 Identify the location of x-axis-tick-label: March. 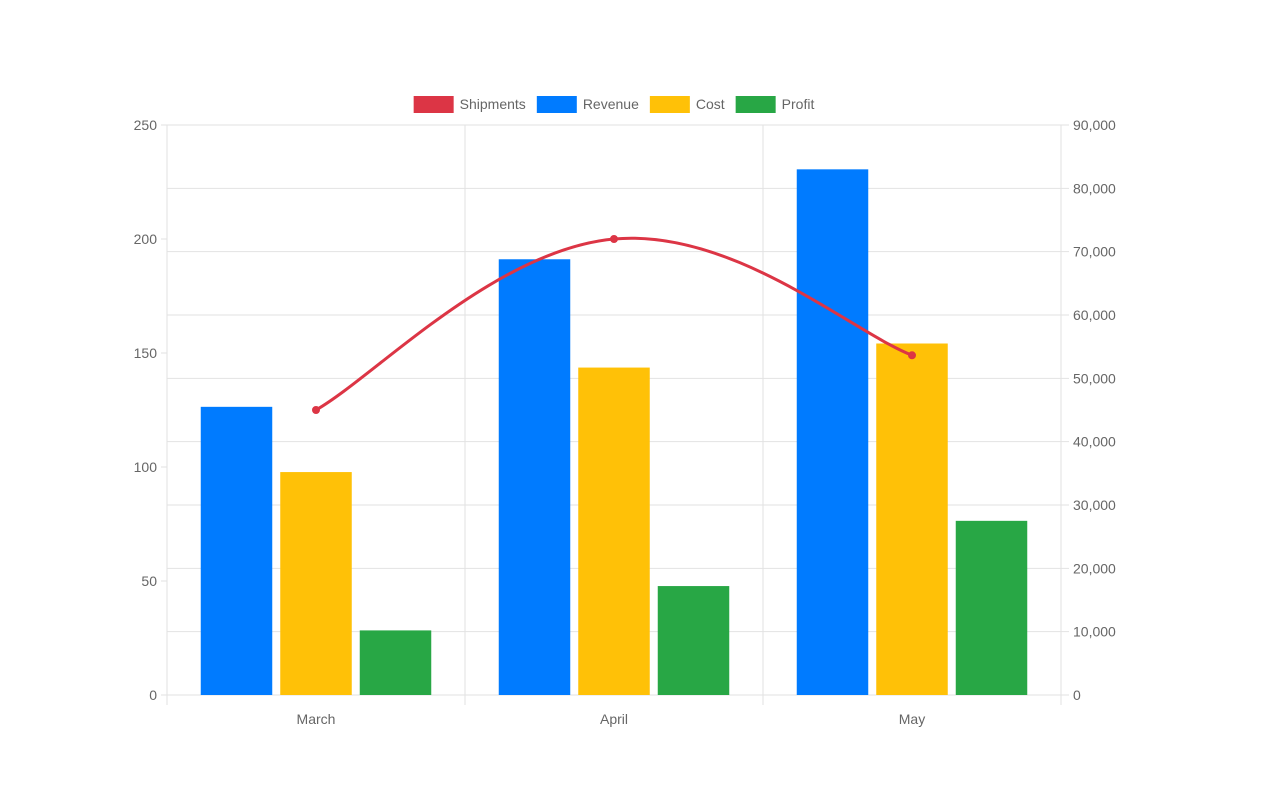
(316, 719).